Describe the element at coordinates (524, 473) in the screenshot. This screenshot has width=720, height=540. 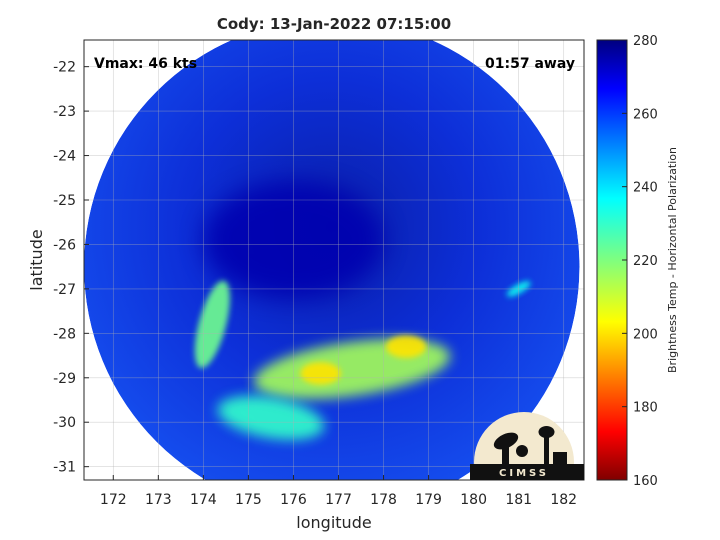
I see `logo-text: CIMSS` at that location.